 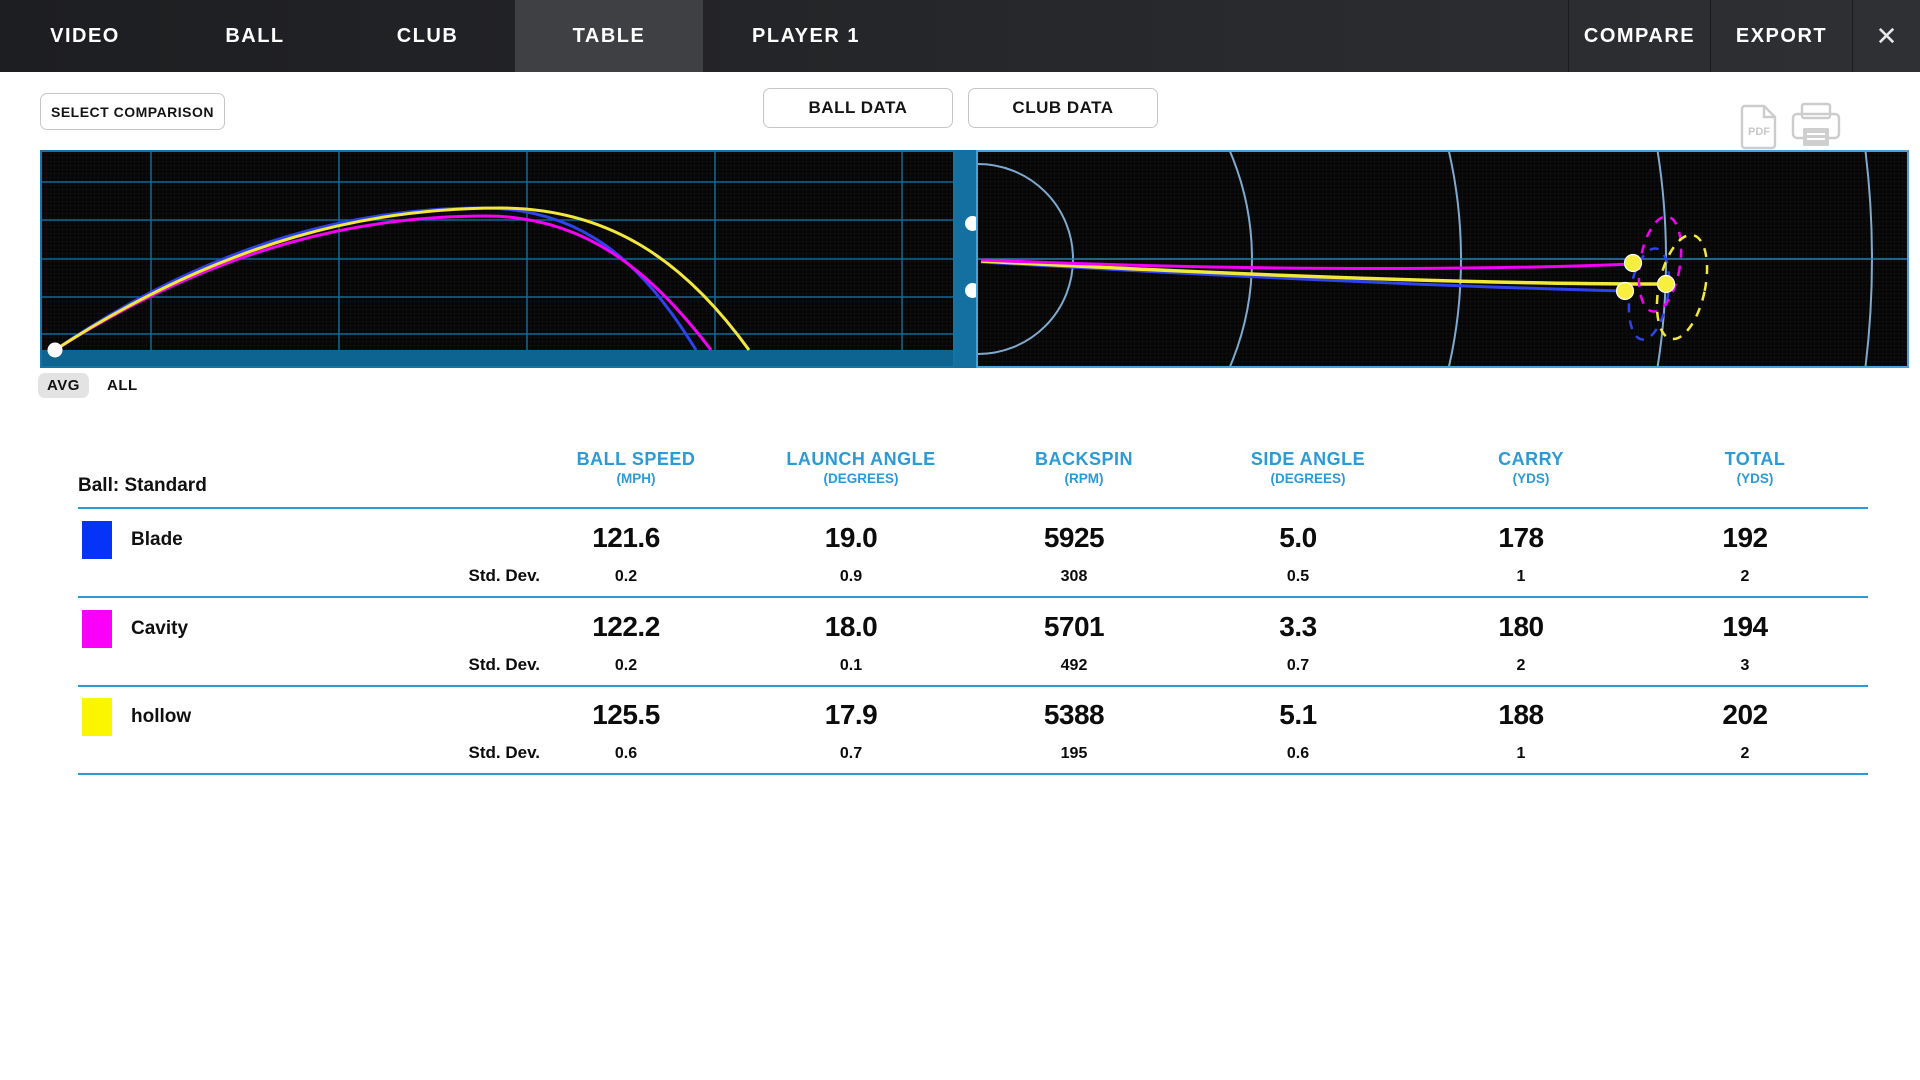 I want to click on cell-side-angle: 5.1, so click(x=1298, y=714).